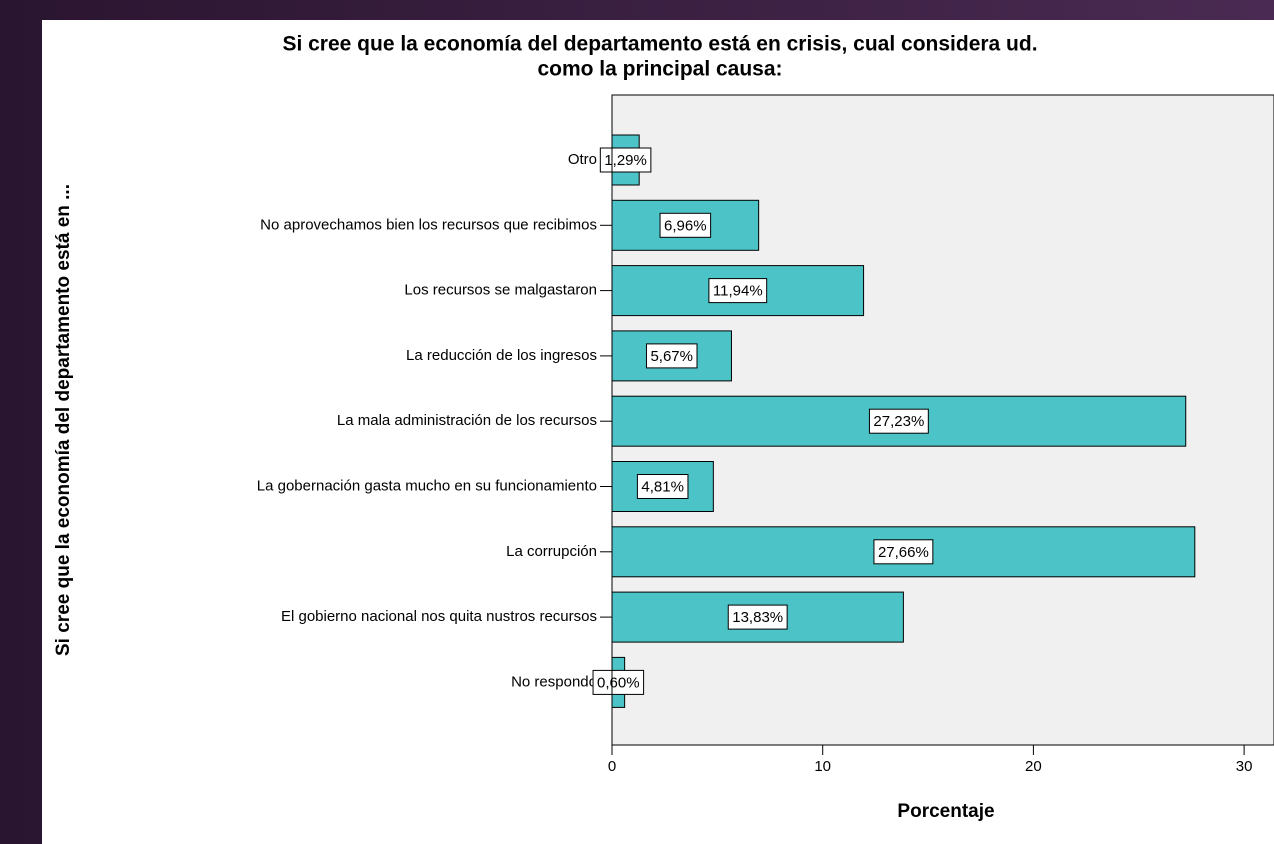 Image resolution: width=1274 pixels, height=844 pixels. What do you see at coordinates (612, 766) in the screenshot?
I see `x-tick-label: 0` at bounding box center [612, 766].